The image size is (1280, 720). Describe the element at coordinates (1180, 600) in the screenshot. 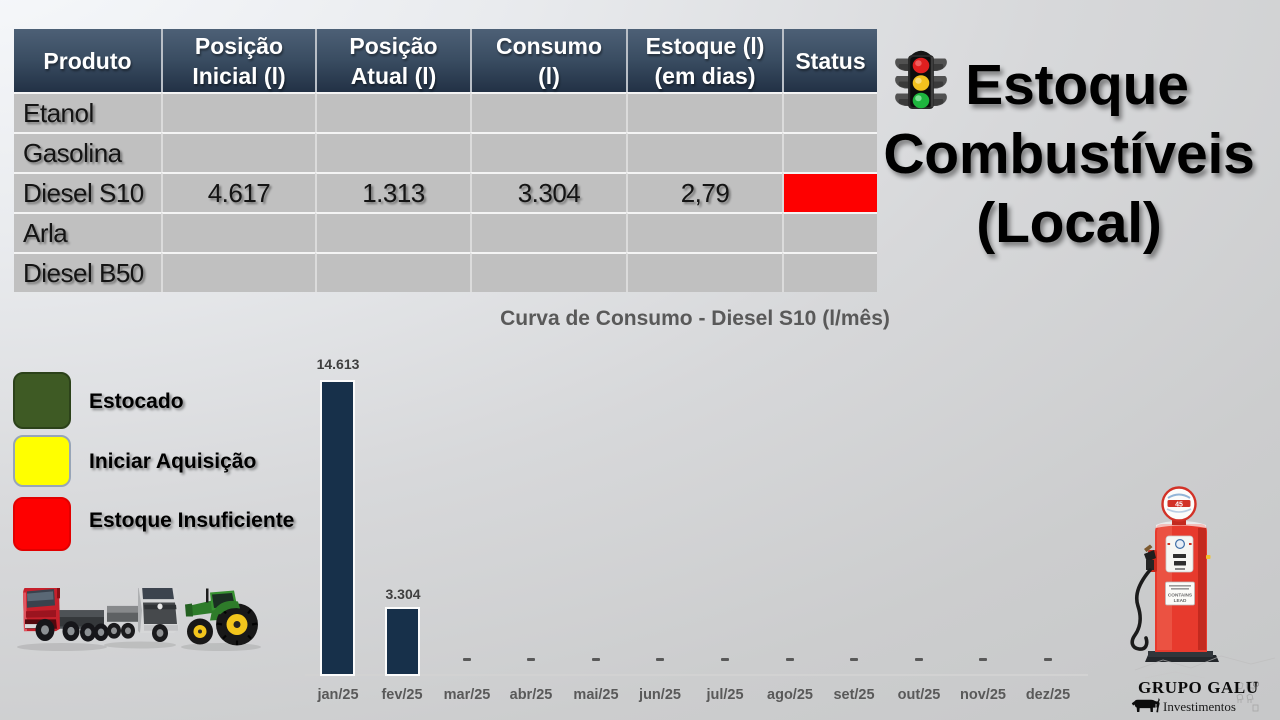

I see `svg-text: LEAD` at that location.